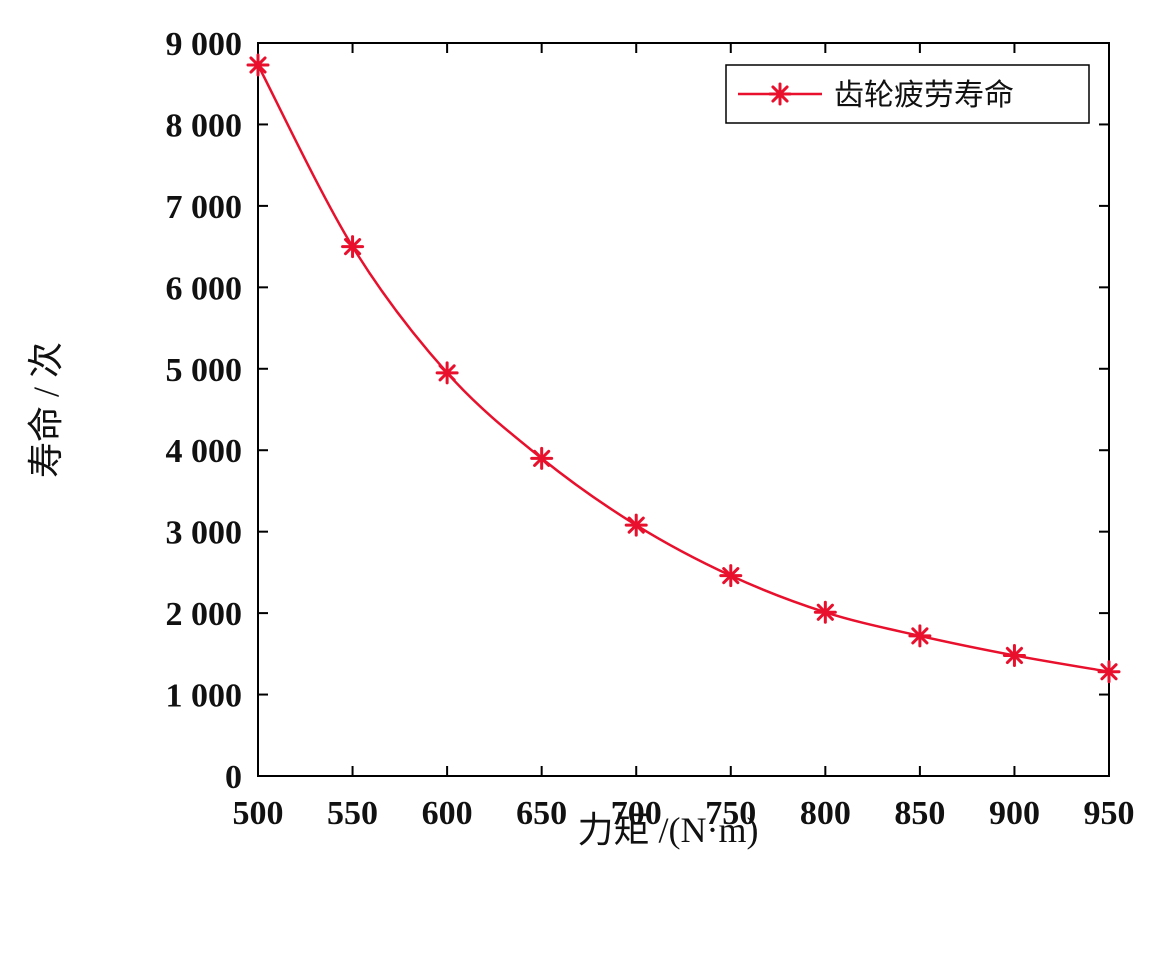 This screenshot has height=958, width=1152. Describe the element at coordinates (204, 288) in the screenshot. I see `y-tick-label: 6 000` at that location.